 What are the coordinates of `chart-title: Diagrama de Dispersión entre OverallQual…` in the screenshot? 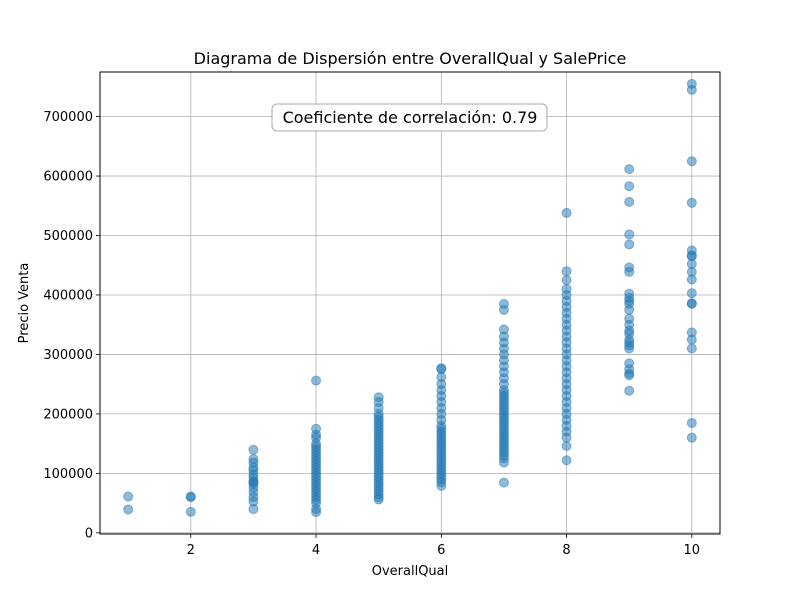 It's located at (410, 58).